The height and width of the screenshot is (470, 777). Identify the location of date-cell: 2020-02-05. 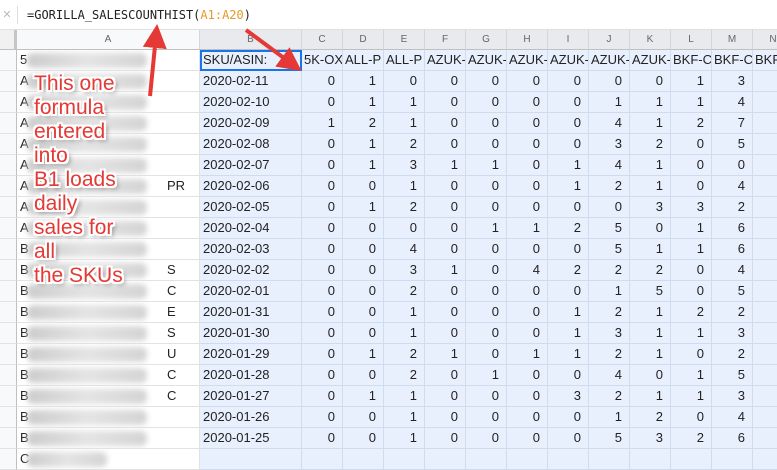
(251, 207).